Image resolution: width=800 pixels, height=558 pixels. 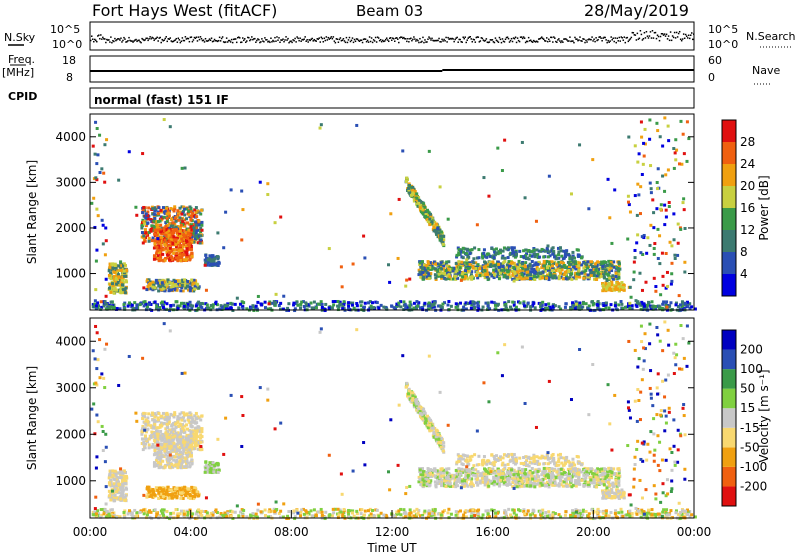 I want to click on nave-tick-bottom: 0, so click(x=711, y=77).